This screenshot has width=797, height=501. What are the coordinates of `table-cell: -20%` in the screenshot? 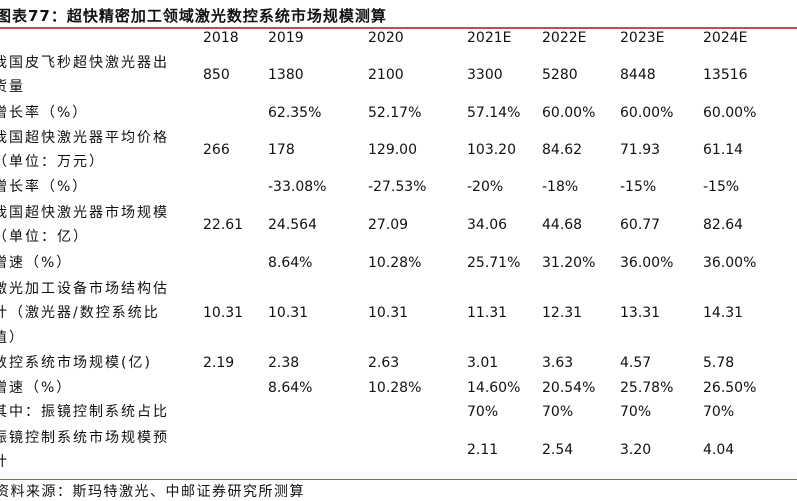 It's located at (485, 187).